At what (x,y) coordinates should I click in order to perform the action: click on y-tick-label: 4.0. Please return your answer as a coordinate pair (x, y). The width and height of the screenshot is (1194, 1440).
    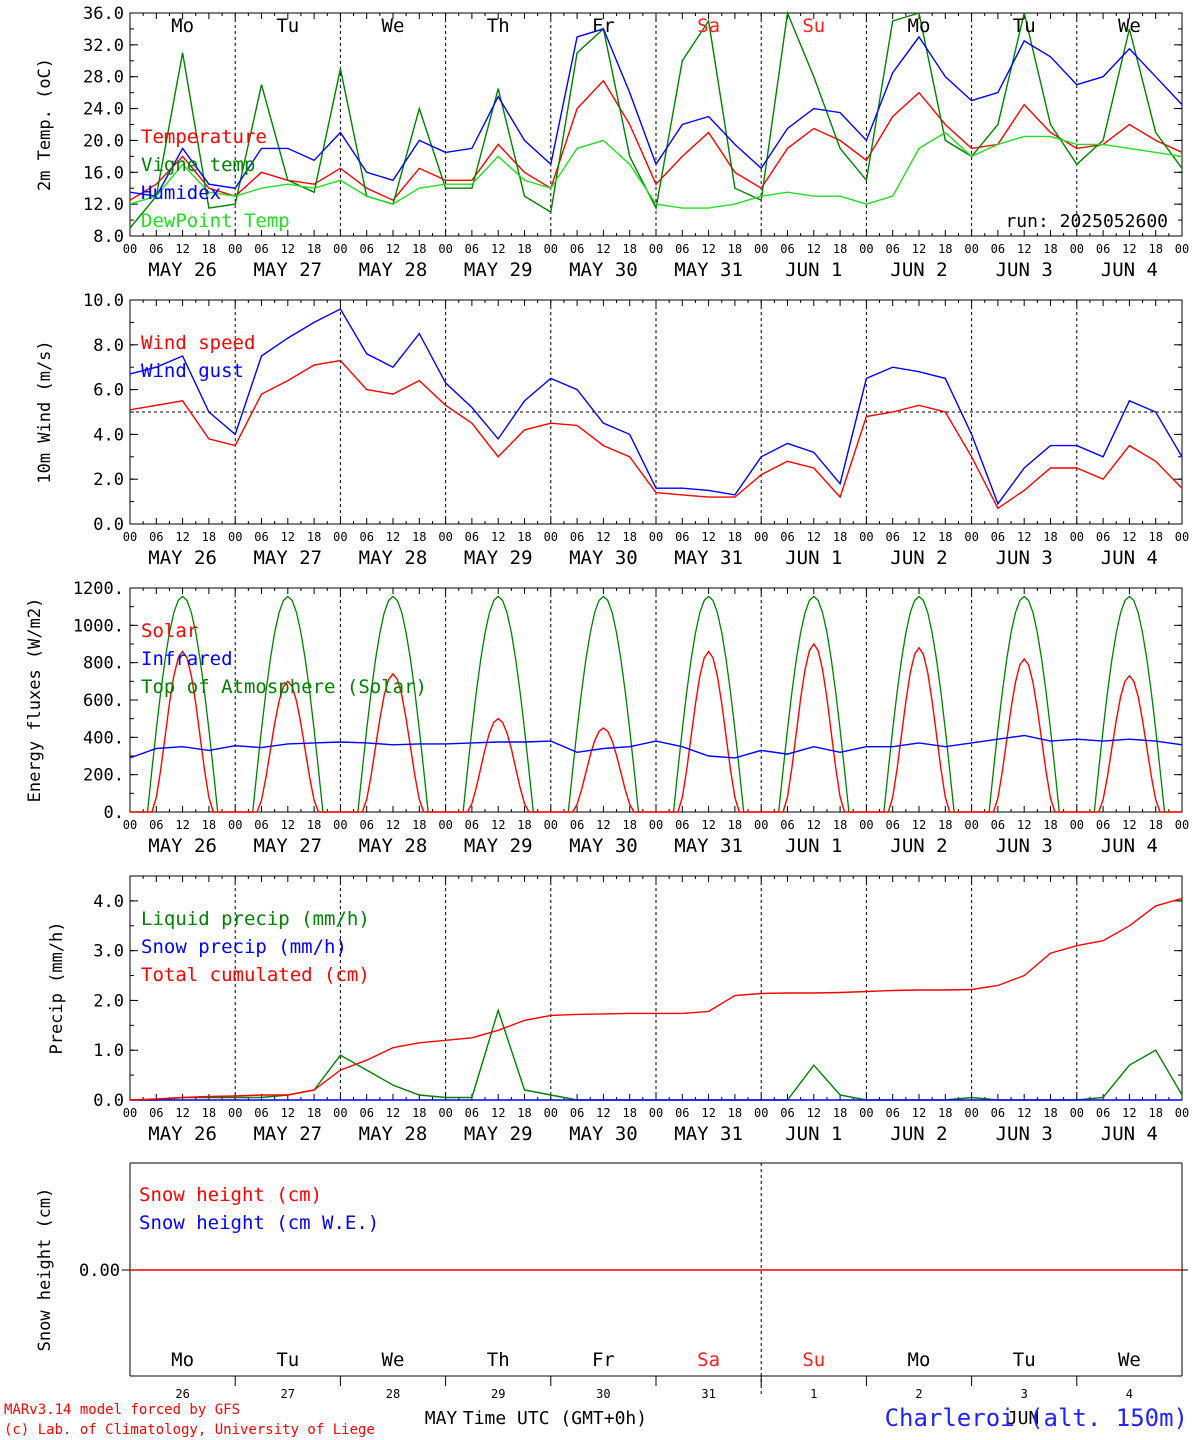
    Looking at the image, I should click on (108, 435).